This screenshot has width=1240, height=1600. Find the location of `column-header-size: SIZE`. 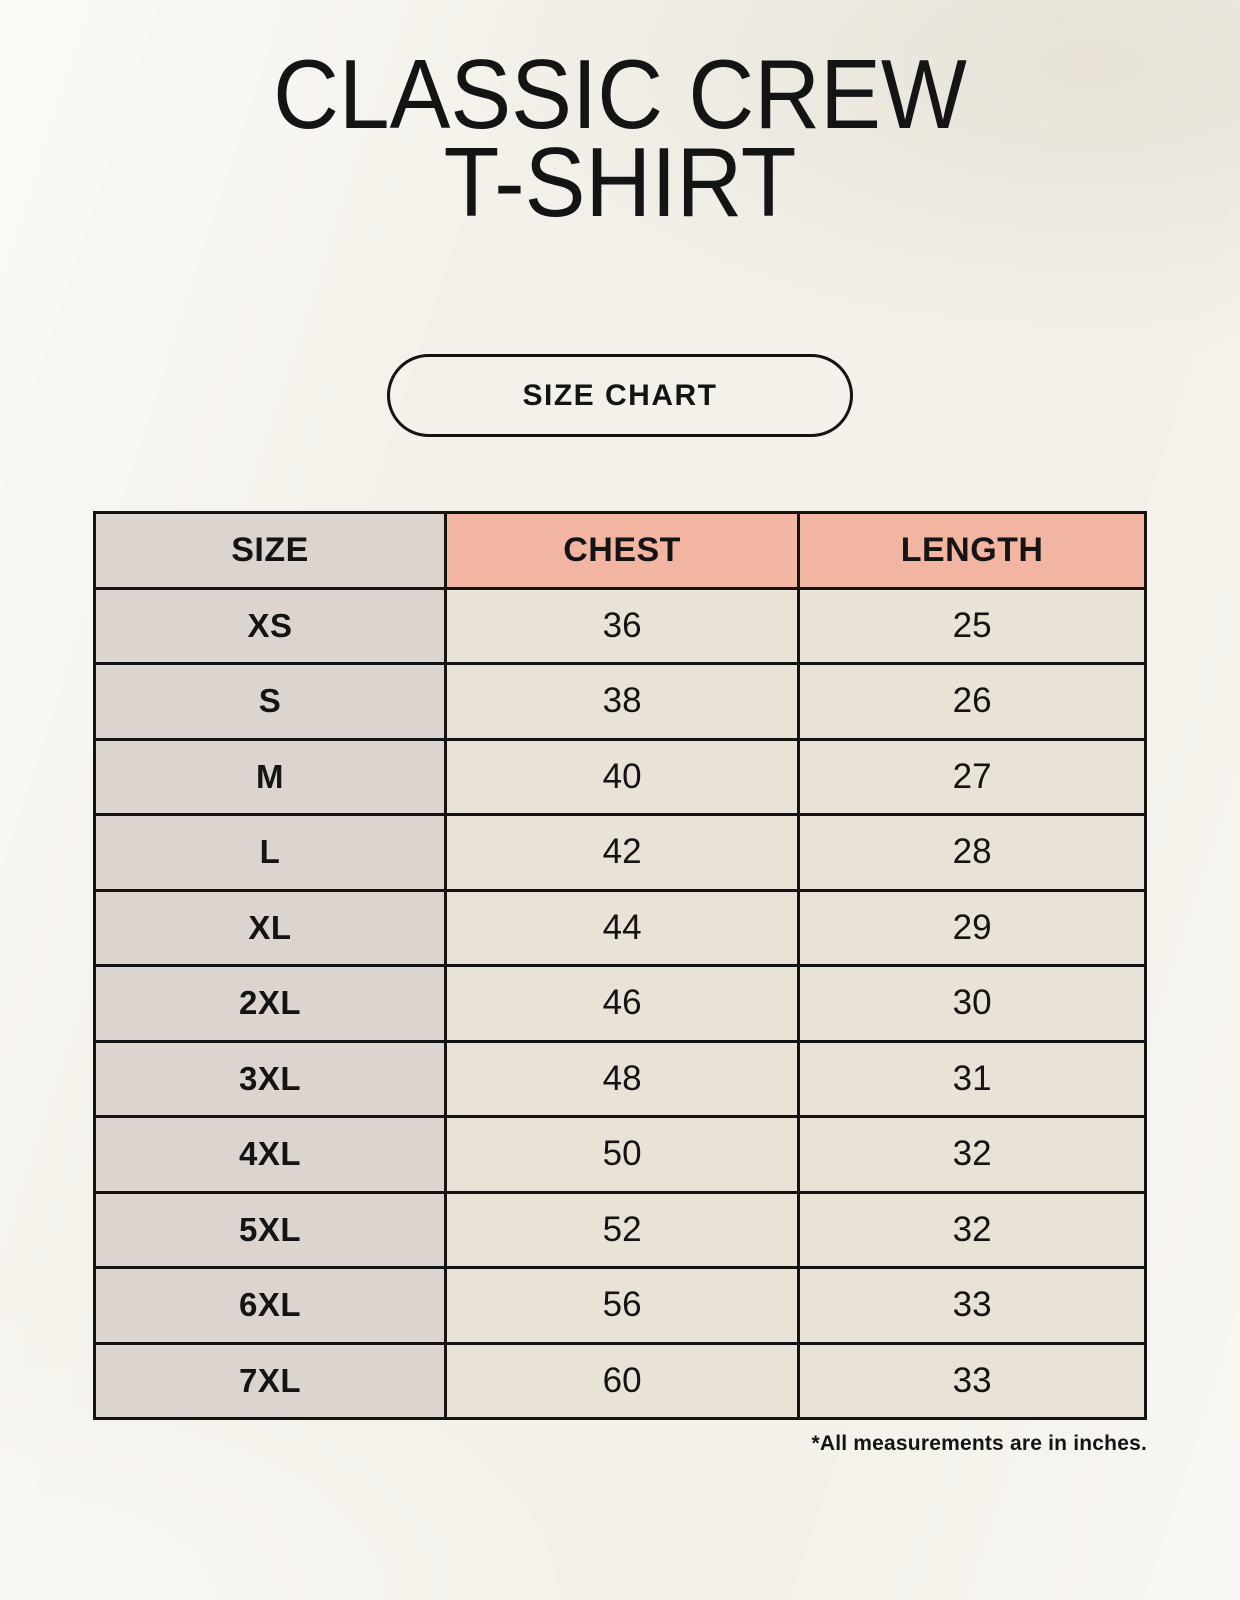

column-header-size: SIZE is located at coordinates (270, 550).